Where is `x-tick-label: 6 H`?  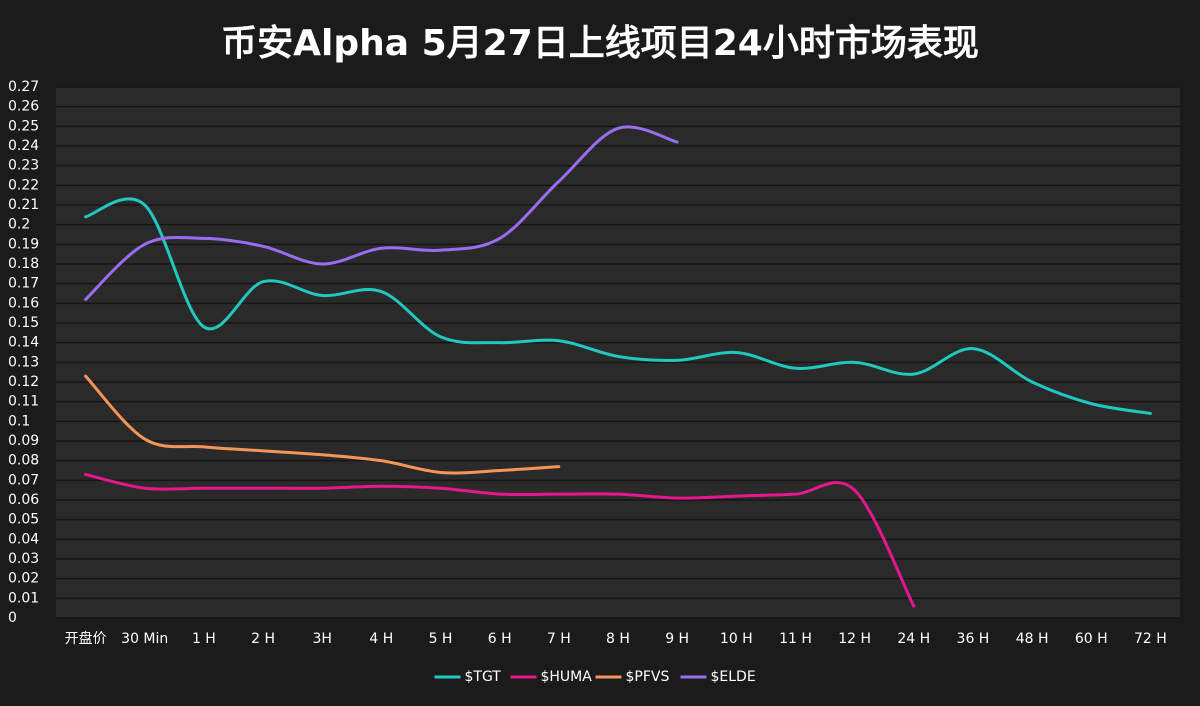 x-tick-label: 6 H is located at coordinates (500, 639).